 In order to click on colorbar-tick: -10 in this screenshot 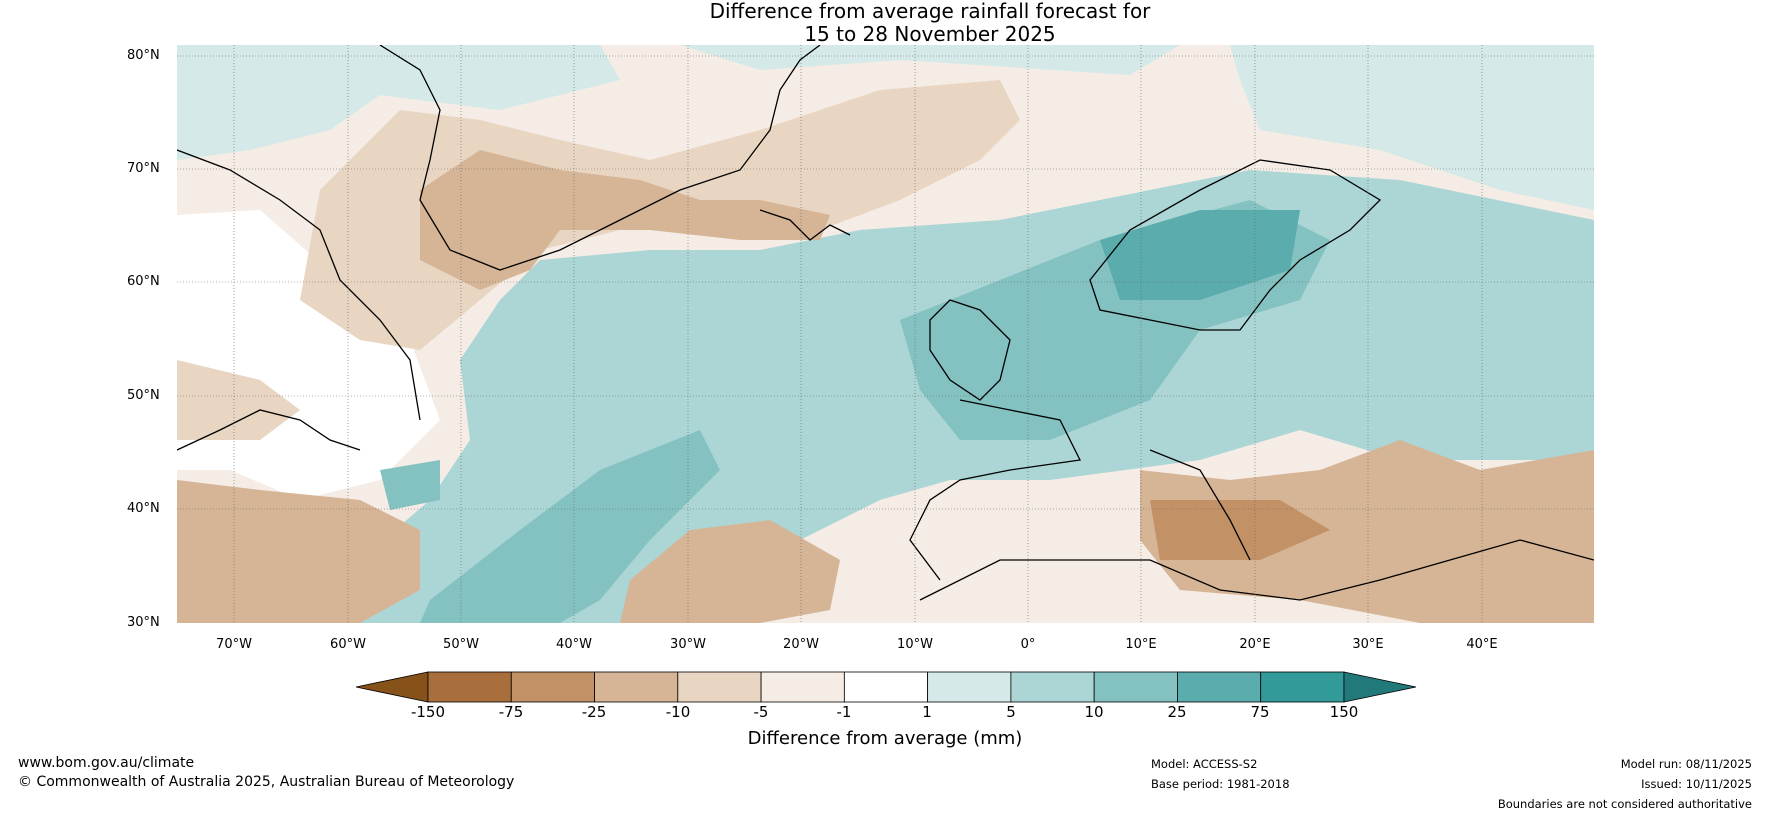, I will do `click(678, 712)`.